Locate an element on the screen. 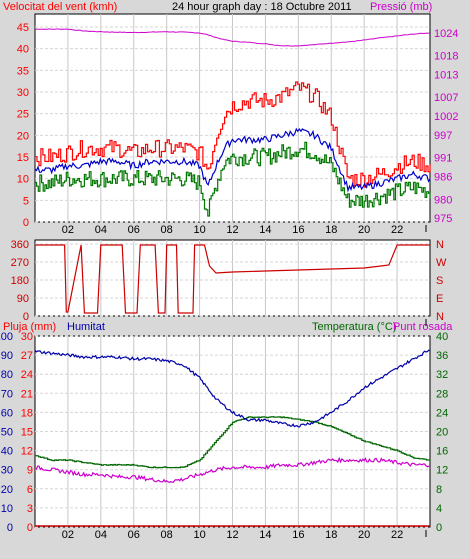 The width and height of the screenshot is (470, 559). humidity-tick-label: 70 is located at coordinates (7, 394).